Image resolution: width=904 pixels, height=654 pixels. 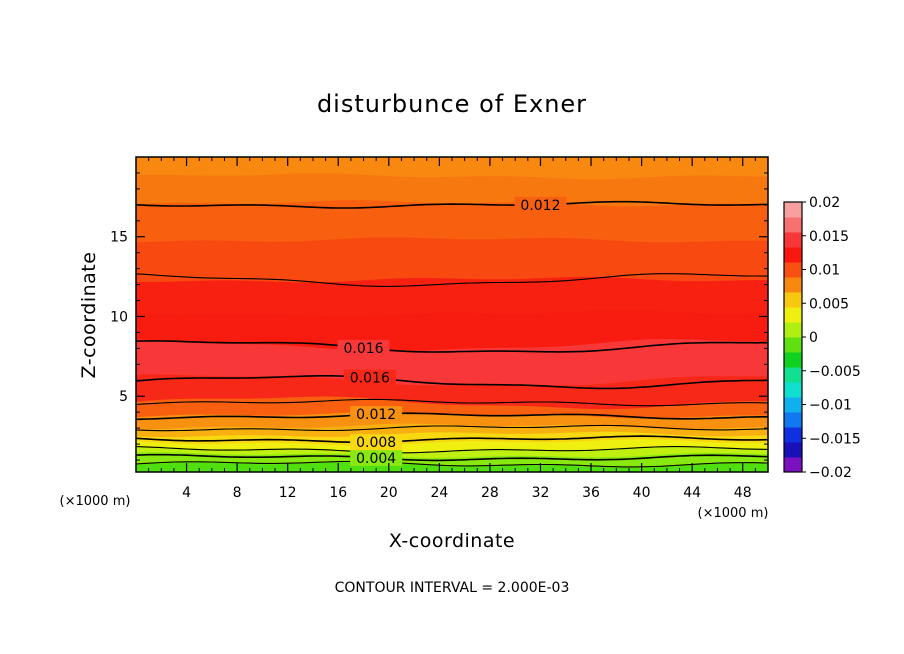 What do you see at coordinates (829, 237) in the screenshot?
I see `colorbar-tick-label: 0.015` at bounding box center [829, 237].